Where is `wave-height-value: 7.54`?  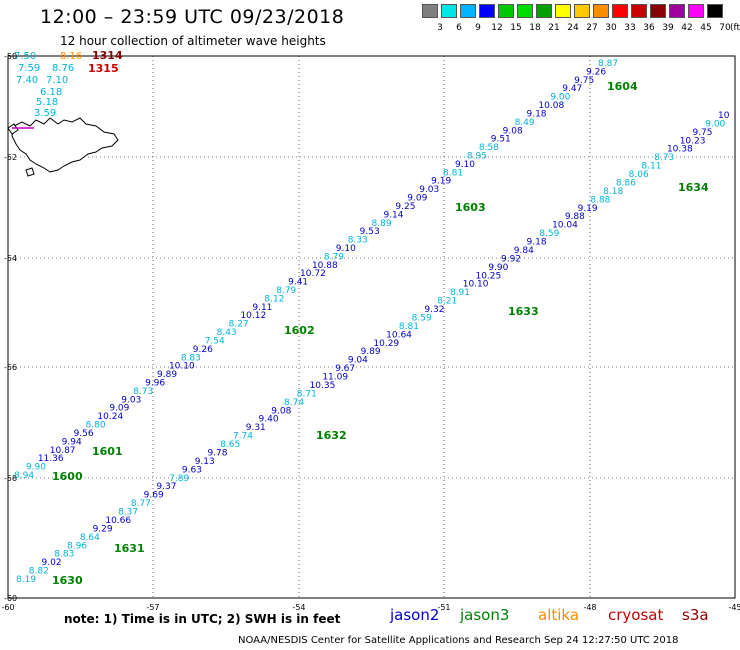
wave-height-value: 7.54 is located at coordinates (215, 341).